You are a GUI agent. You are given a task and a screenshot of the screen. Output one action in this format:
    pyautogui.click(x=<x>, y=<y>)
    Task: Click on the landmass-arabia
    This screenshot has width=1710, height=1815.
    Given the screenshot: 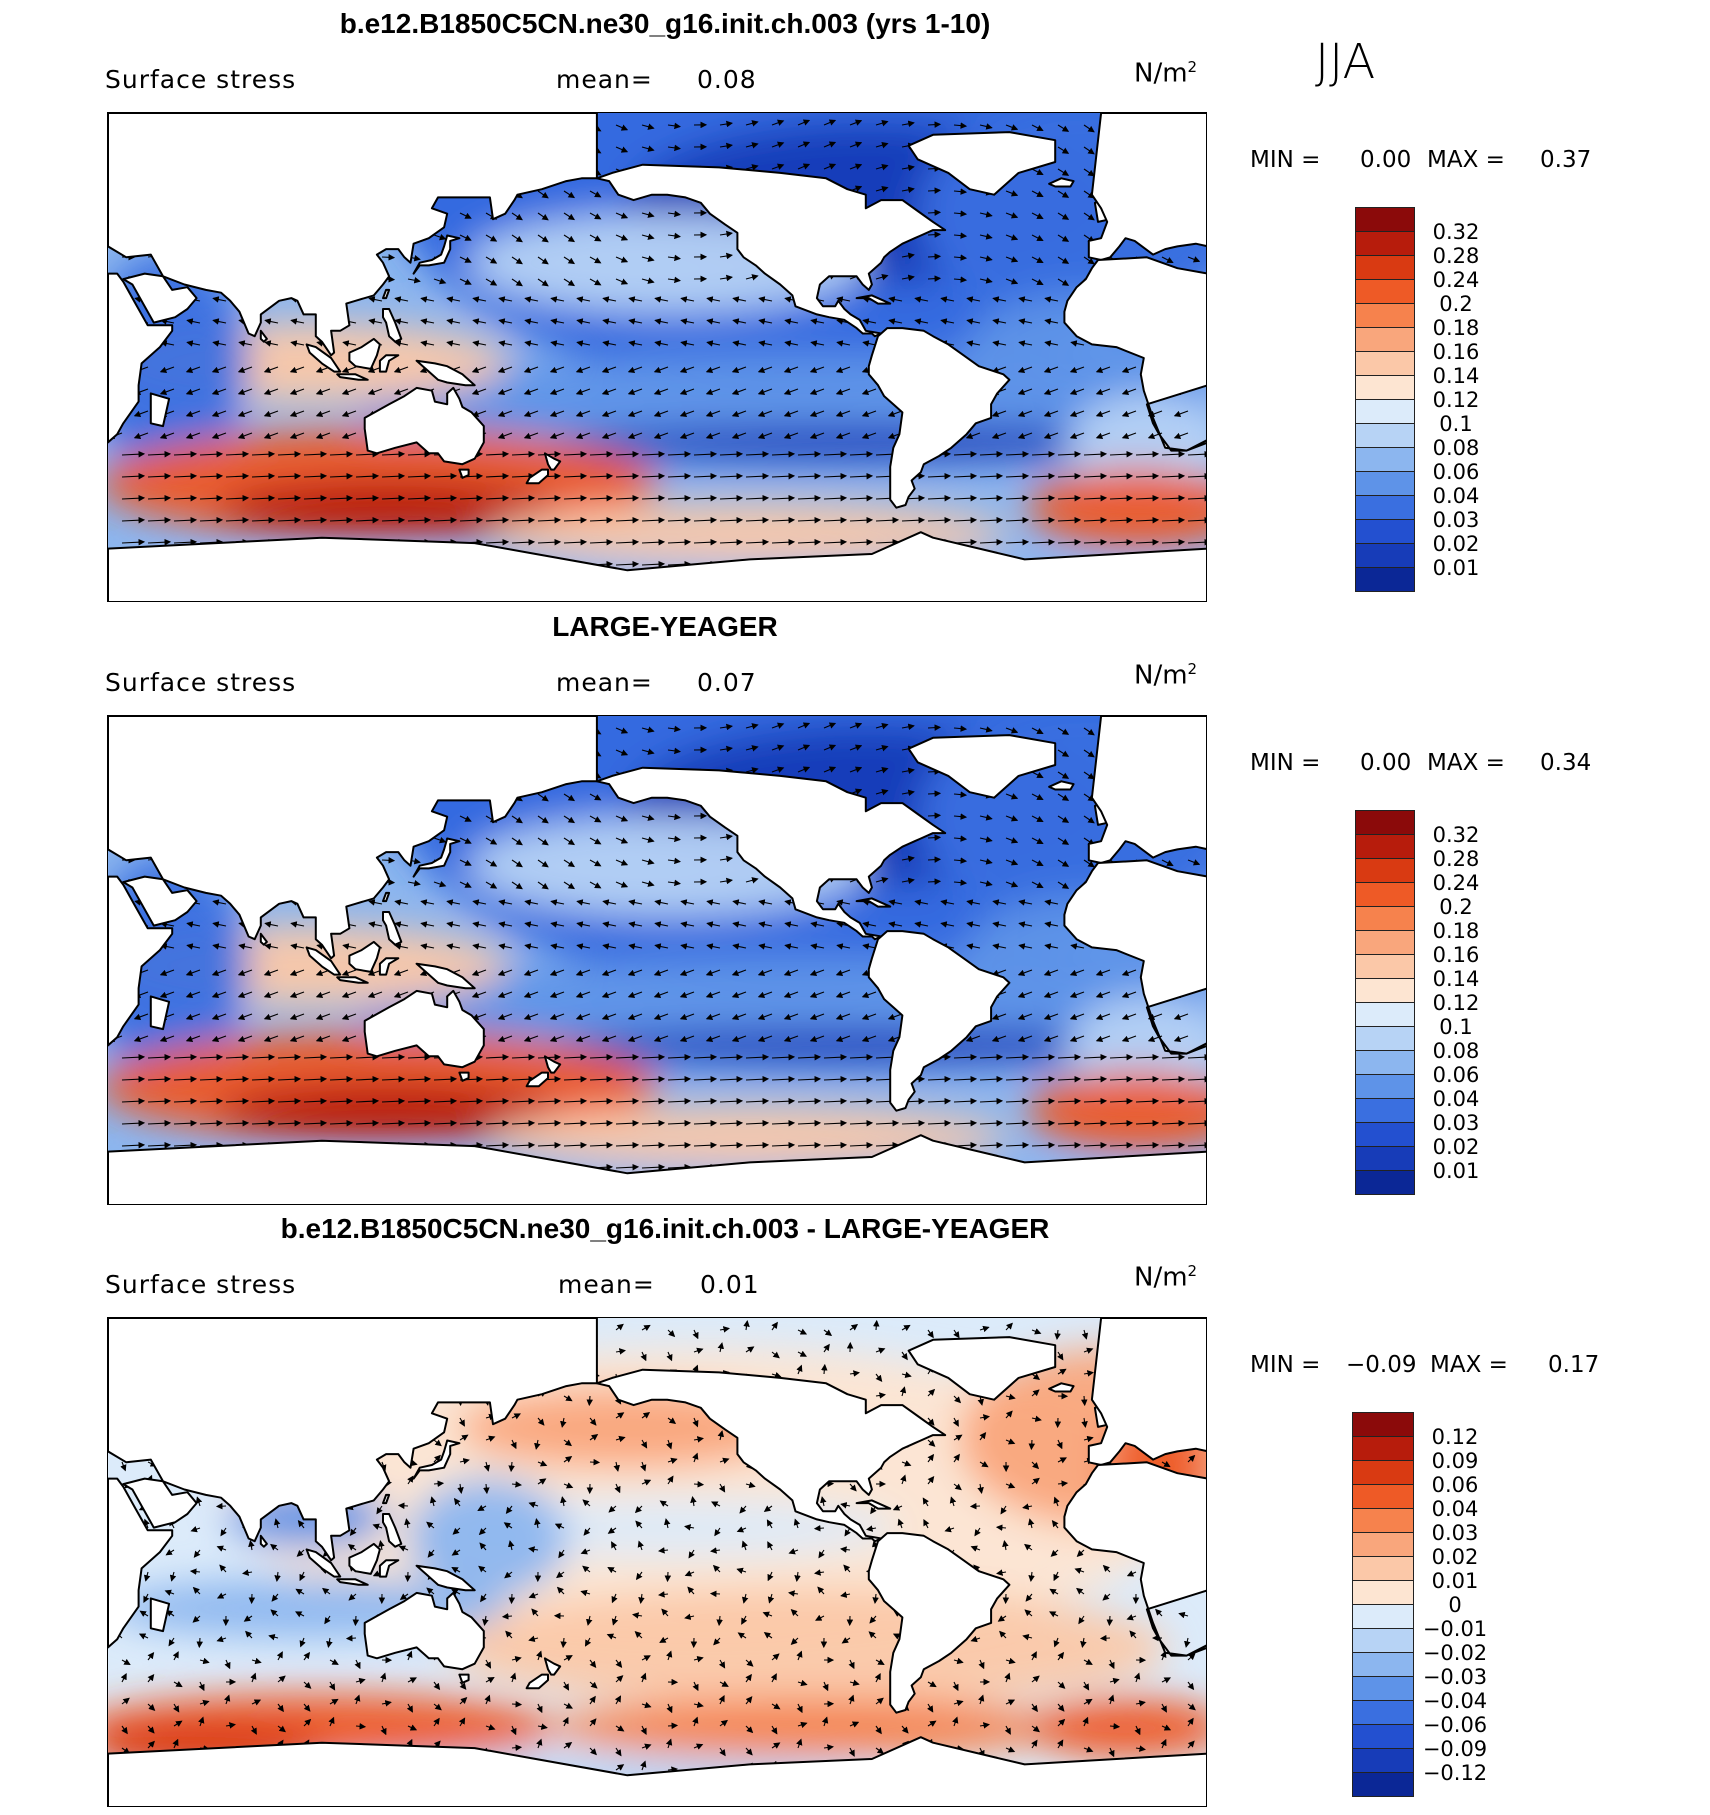 What is the action you would take?
    pyautogui.click(x=160, y=901)
    